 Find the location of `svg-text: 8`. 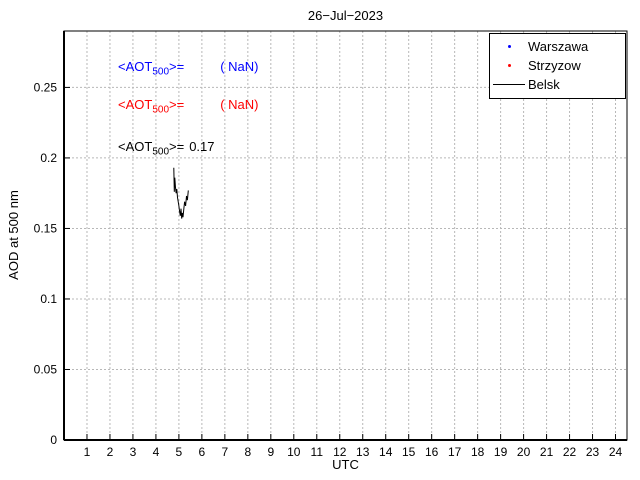

svg-text: 8 is located at coordinates (247, 452).